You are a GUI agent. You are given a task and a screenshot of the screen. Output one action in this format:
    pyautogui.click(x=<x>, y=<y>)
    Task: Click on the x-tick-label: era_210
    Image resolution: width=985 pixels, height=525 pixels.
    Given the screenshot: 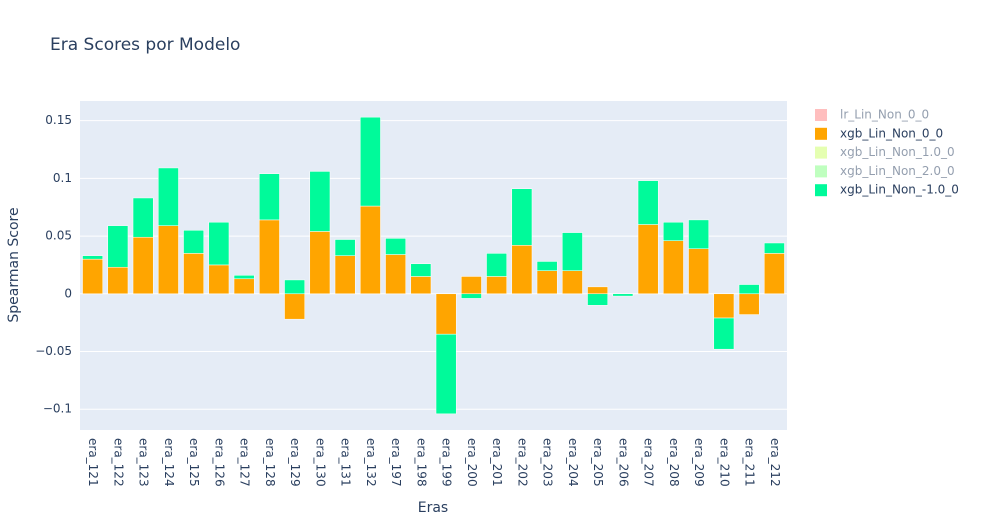 What is the action you would take?
    pyautogui.click(x=724, y=462)
    